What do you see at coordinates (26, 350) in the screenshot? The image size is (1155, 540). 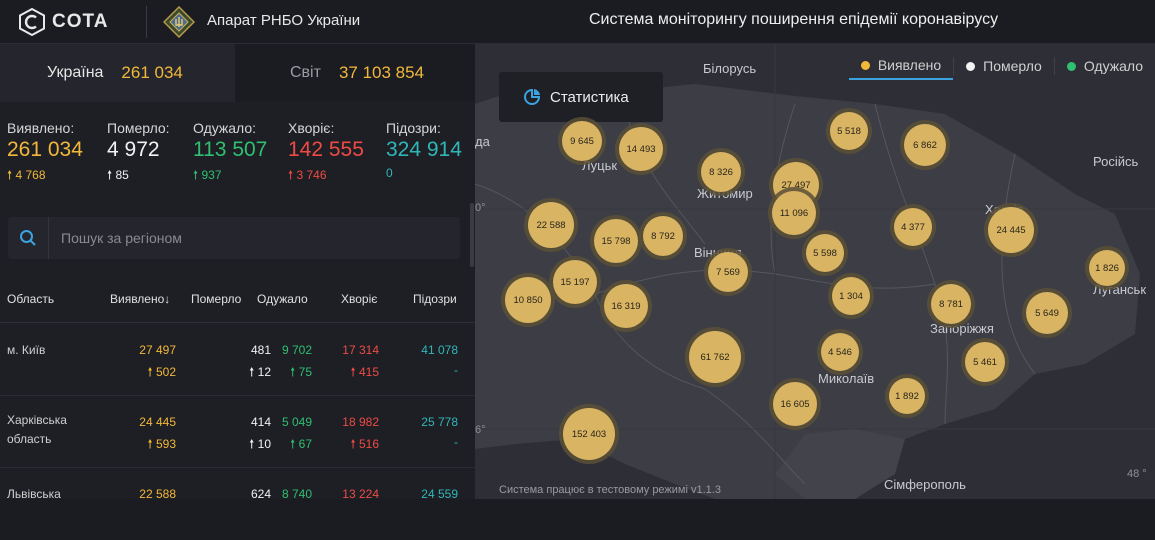 I see `row-region: м. Київ` at bounding box center [26, 350].